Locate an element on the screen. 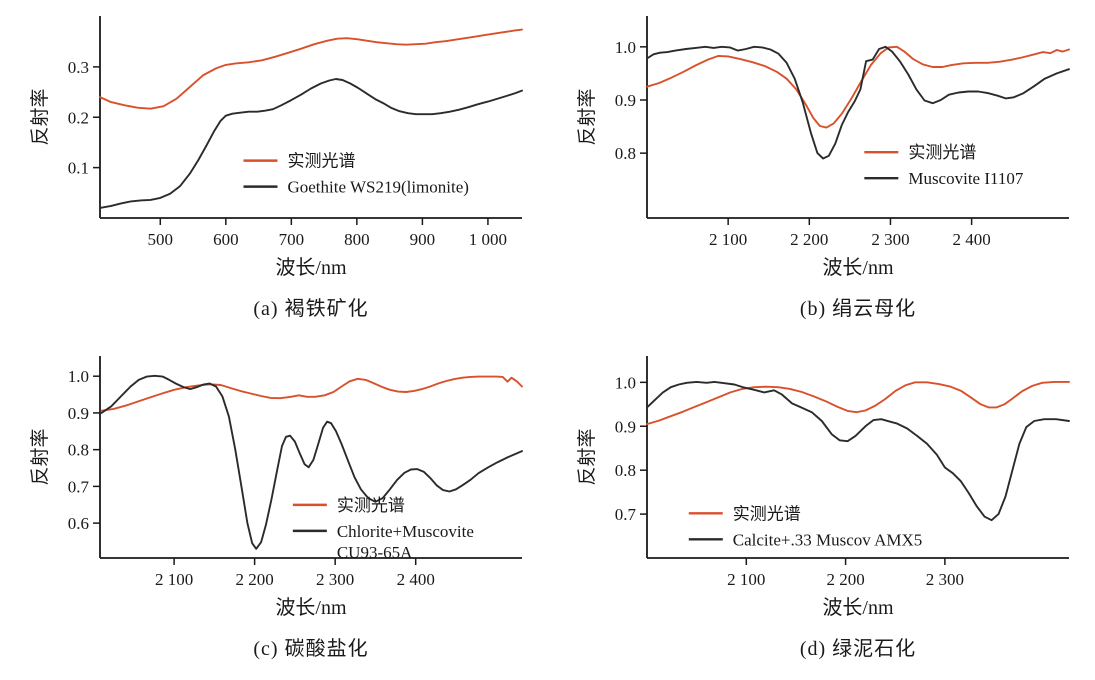 Image resolution: width=1095 pixels, height=680 pixels. chart-a-caption: (a) 褐铁矿化 is located at coordinates (311, 309).